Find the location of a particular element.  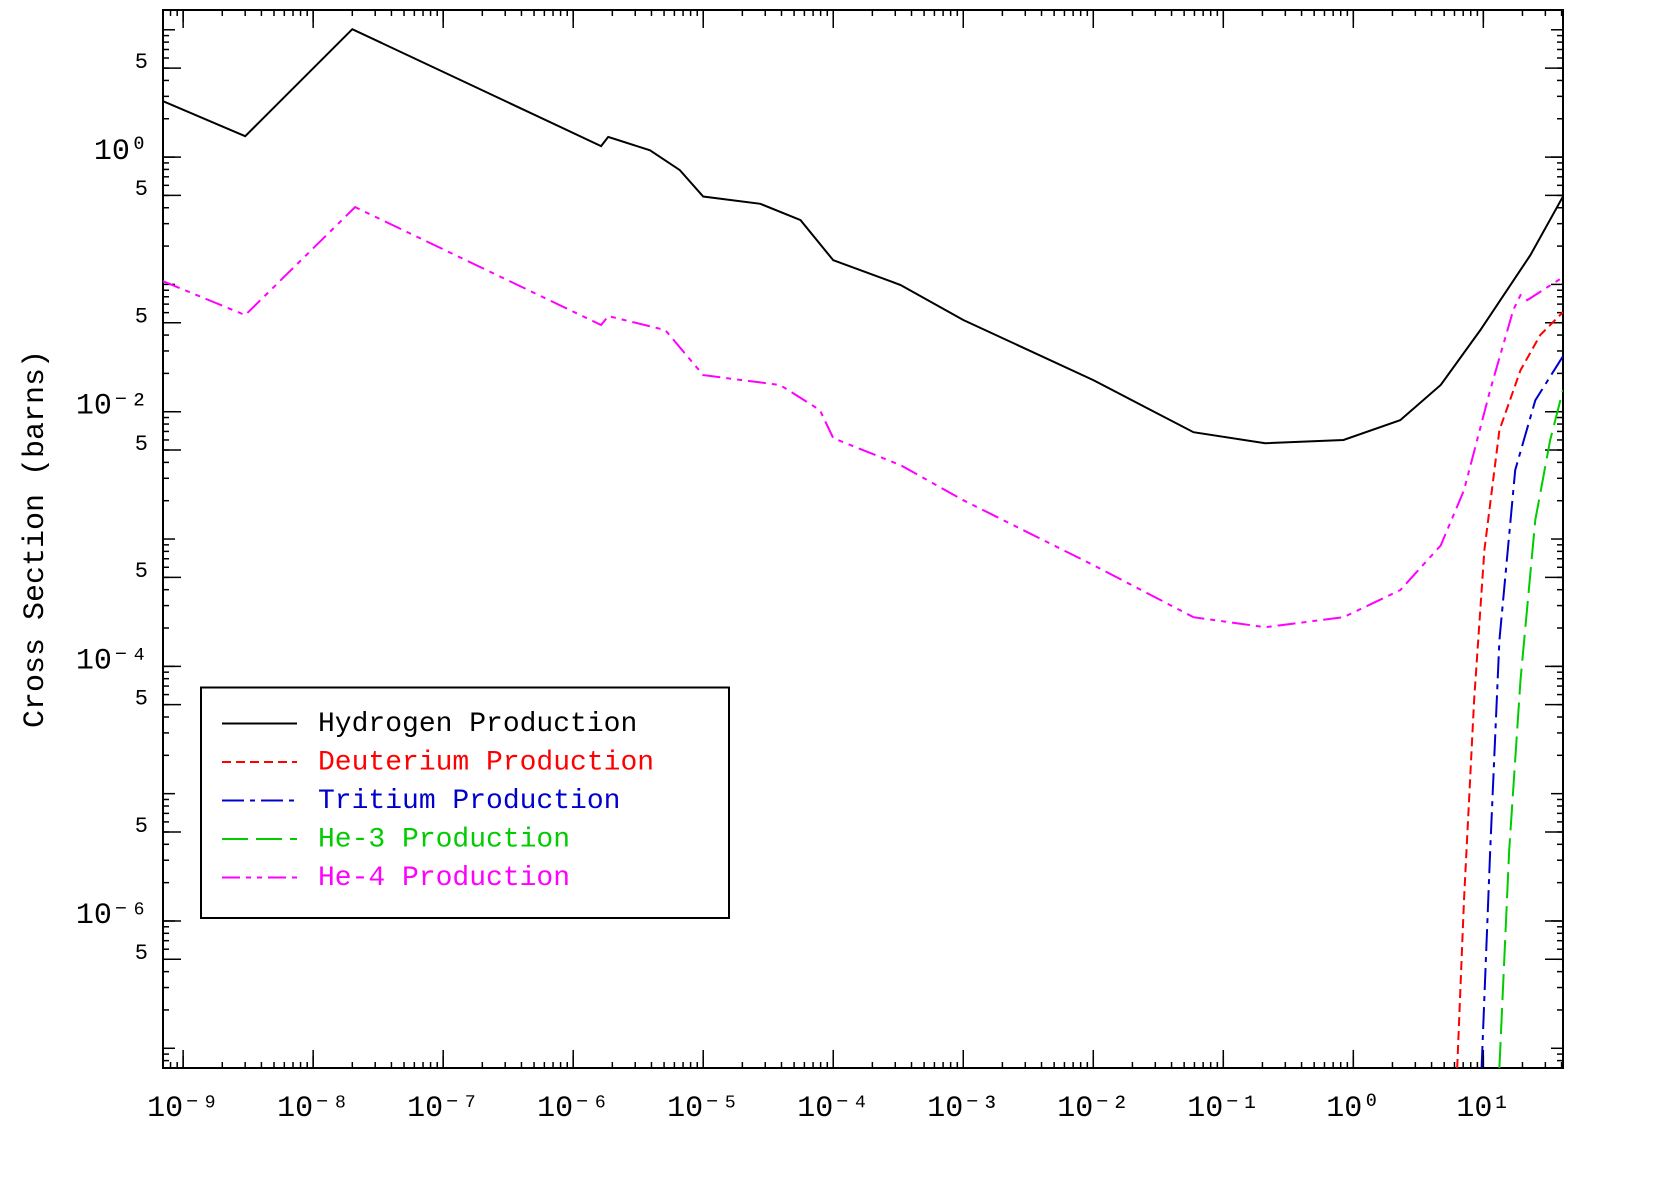

legend-label: Deuterium Production is located at coordinates (486, 762).